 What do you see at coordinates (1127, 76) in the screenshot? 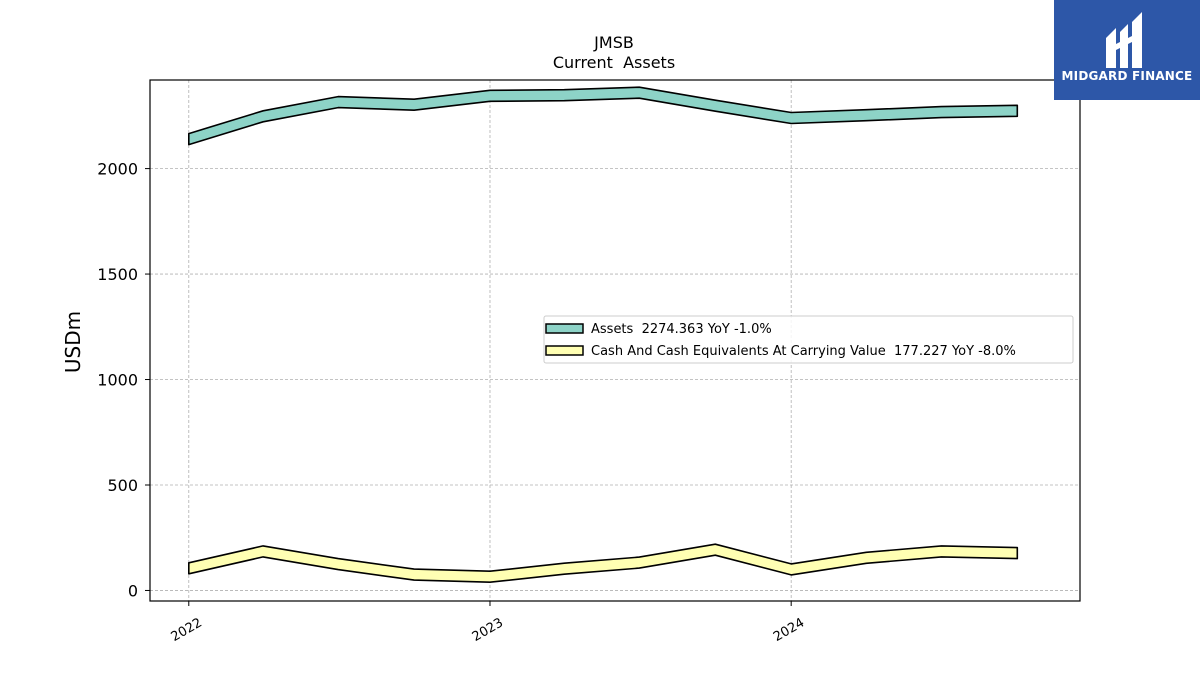
I see `logo-text: MIDGARD FINANCE` at bounding box center [1127, 76].